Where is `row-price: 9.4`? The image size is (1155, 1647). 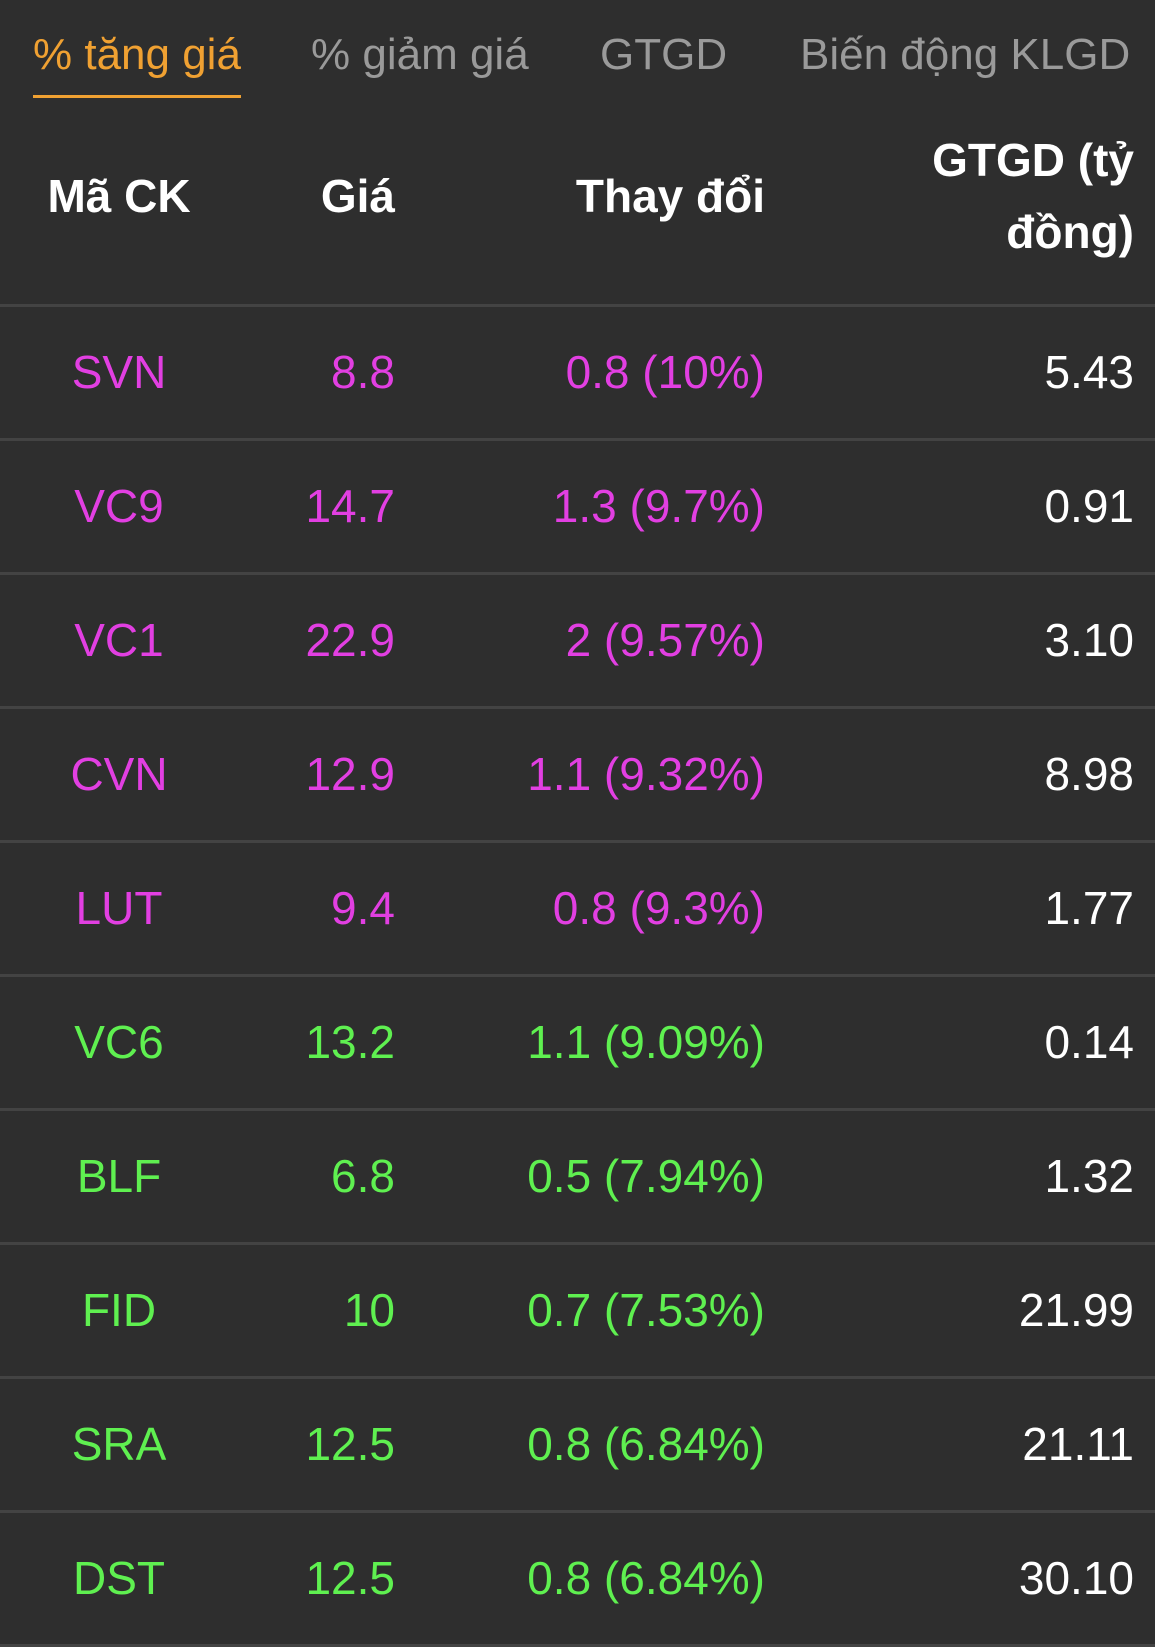
row-price: 9.4 is located at coordinates (363, 908).